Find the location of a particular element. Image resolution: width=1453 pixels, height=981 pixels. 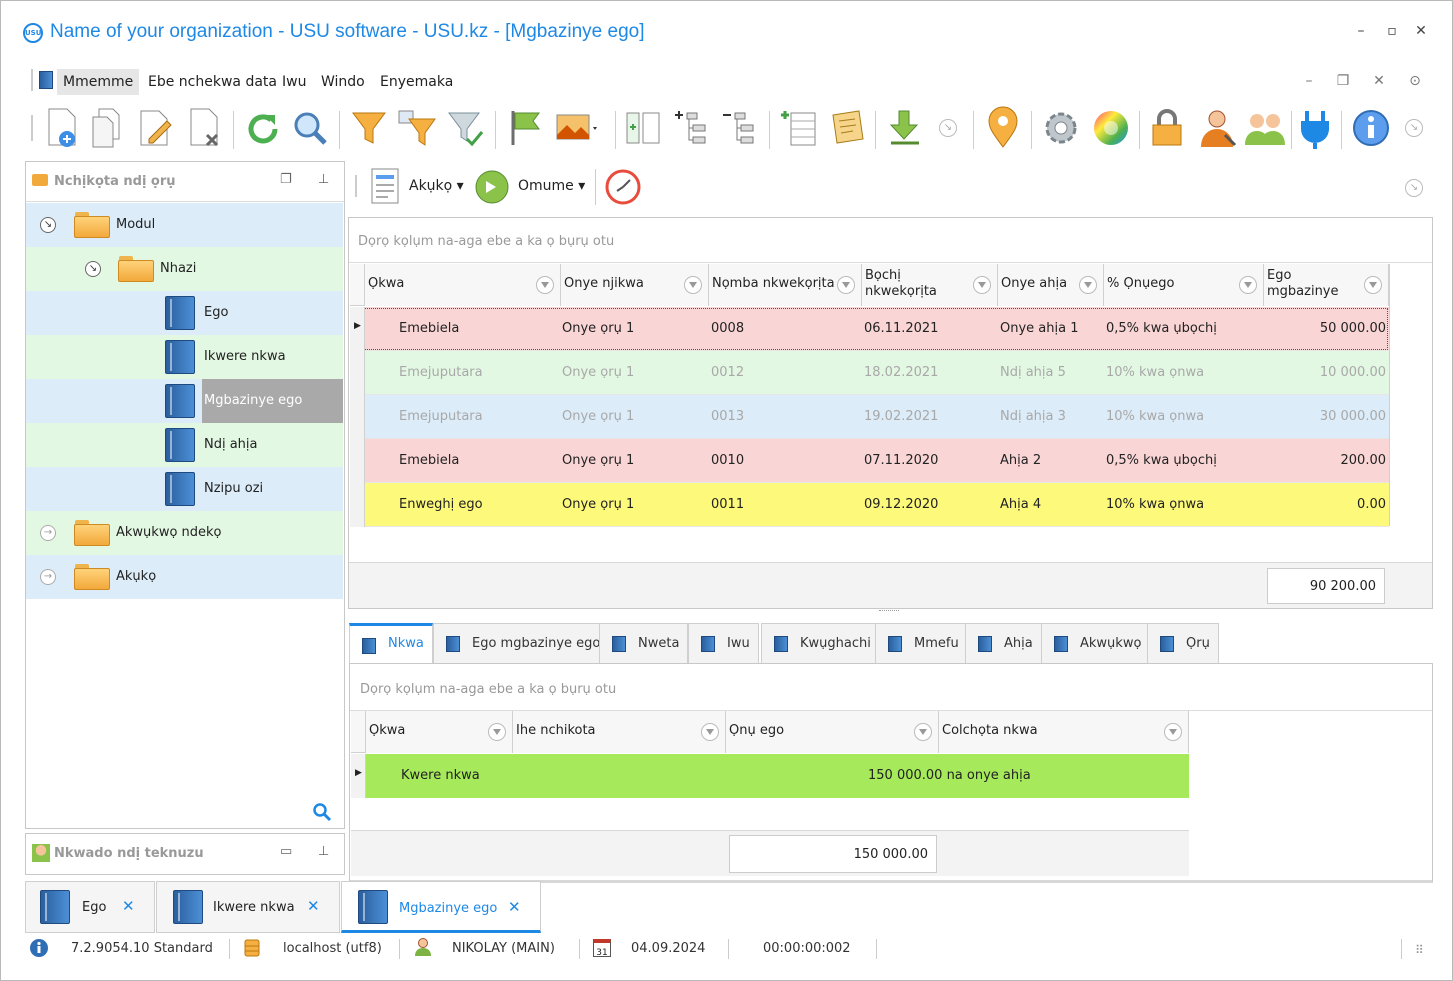

toolbar-end-overflow-icon: ↘ is located at coordinates (1414, 128).